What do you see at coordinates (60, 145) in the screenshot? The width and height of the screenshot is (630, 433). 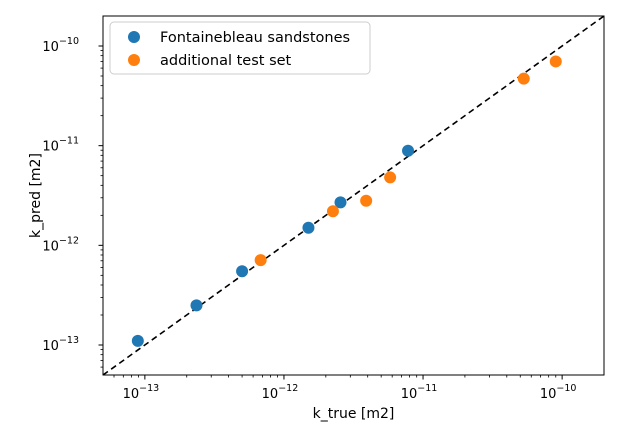 I see `y-tick-label: 10−11` at bounding box center [60, 145].